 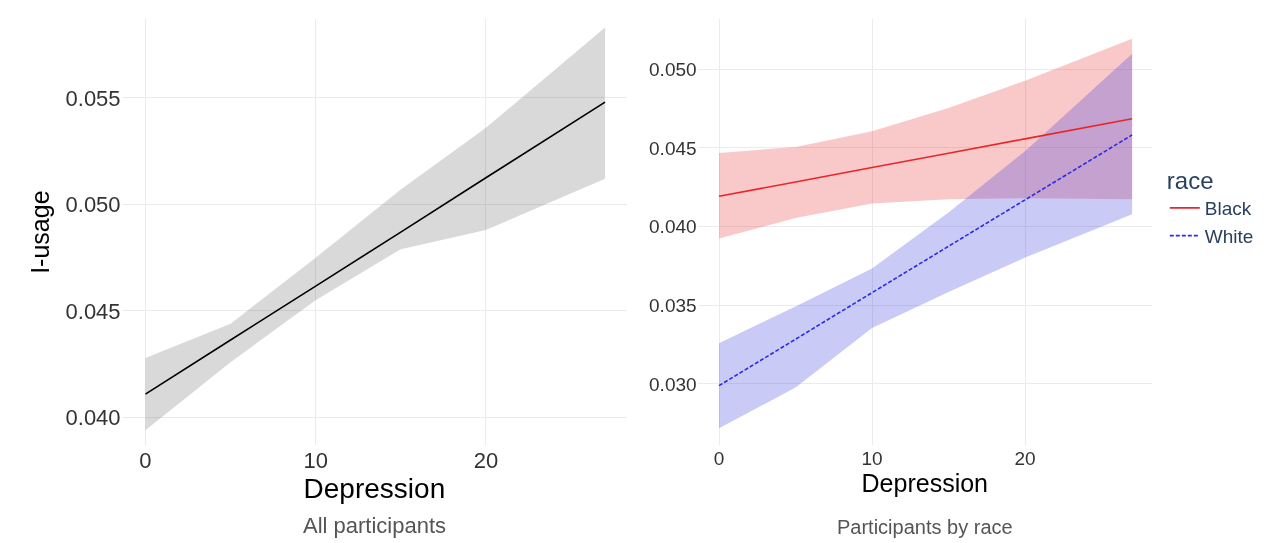 I want to click on y-tick-label: 0.030, so click(x=673, y=384).